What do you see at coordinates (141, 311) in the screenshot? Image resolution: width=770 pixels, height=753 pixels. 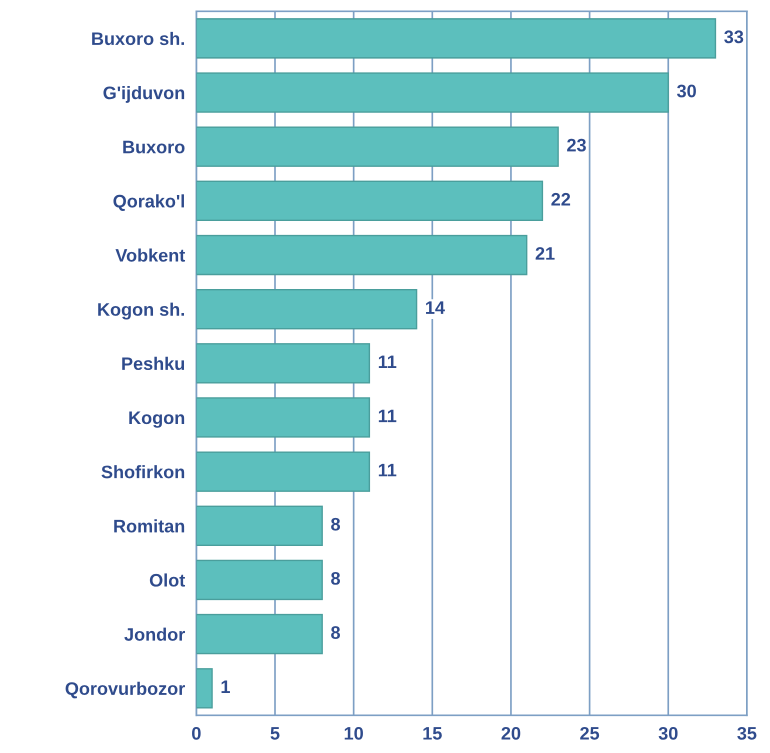 I see `y-tick-label: Kogon sh.` at bounding box center [141, 311].